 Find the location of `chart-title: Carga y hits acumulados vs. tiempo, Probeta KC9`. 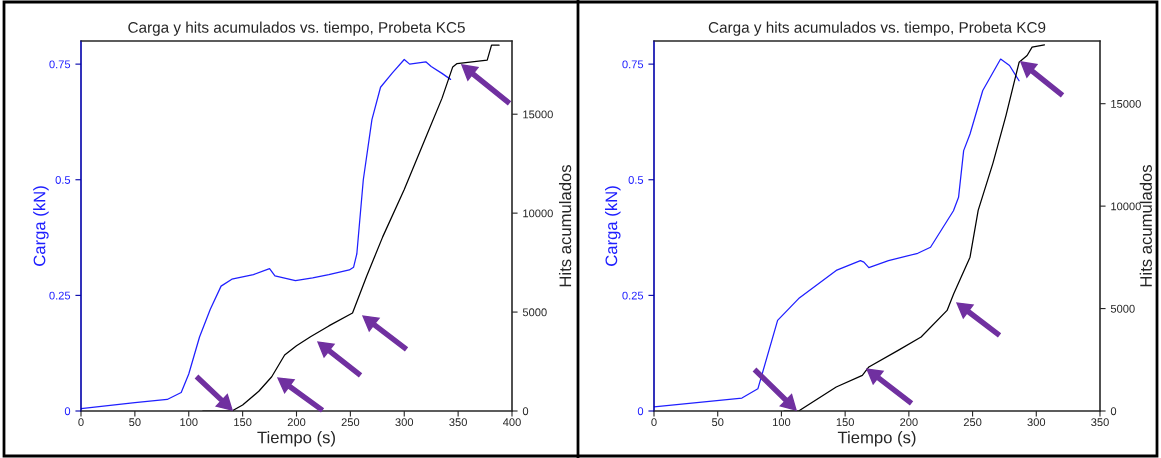

chart-title: Carga y hits acumulados vs. tiempo, Probeta KC9 is located at coordinates (877, 28).